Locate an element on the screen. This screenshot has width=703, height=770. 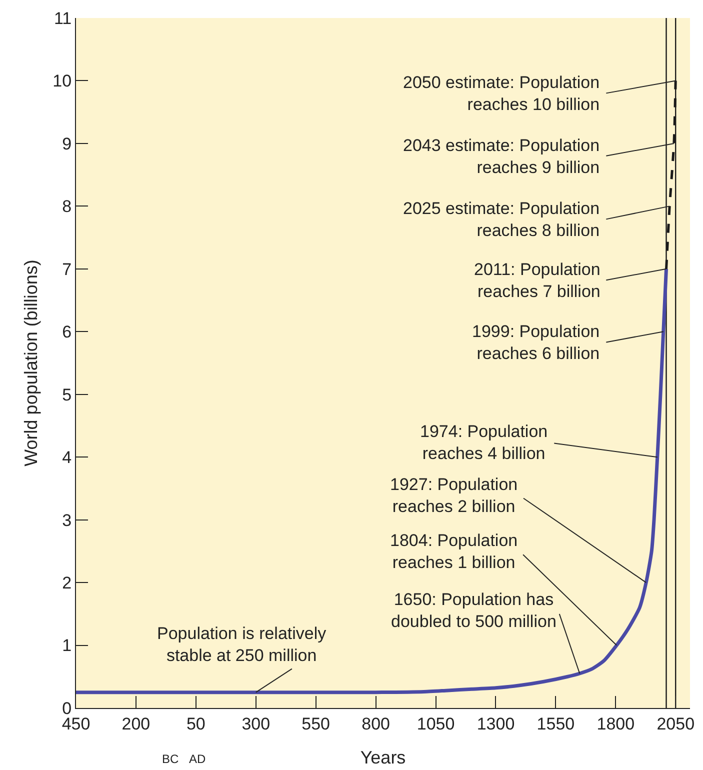
y-tick-label: 7 is located at coordinates (67, 269).